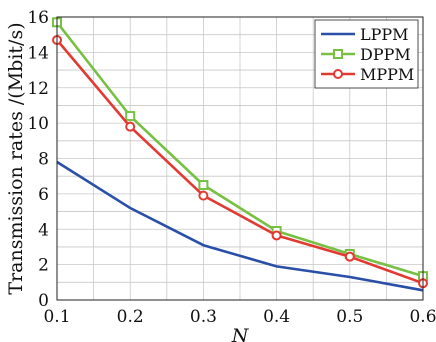 The height and width of the screenshot is (342, 436). I want to click on y-tick-label: 4, so click(43, 230).